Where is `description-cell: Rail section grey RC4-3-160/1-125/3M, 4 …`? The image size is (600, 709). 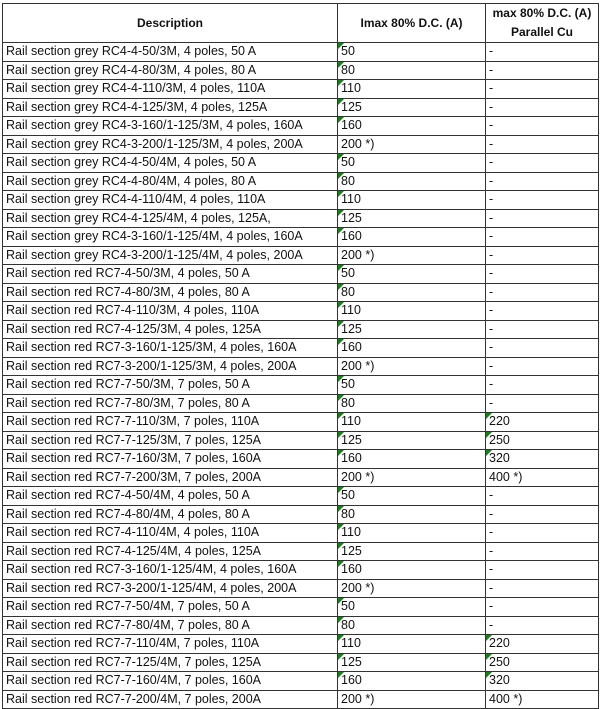
description-cell: Rail section grey RC4-3-160/1-125/3M, 4 … is located at coordinates (170, 126).